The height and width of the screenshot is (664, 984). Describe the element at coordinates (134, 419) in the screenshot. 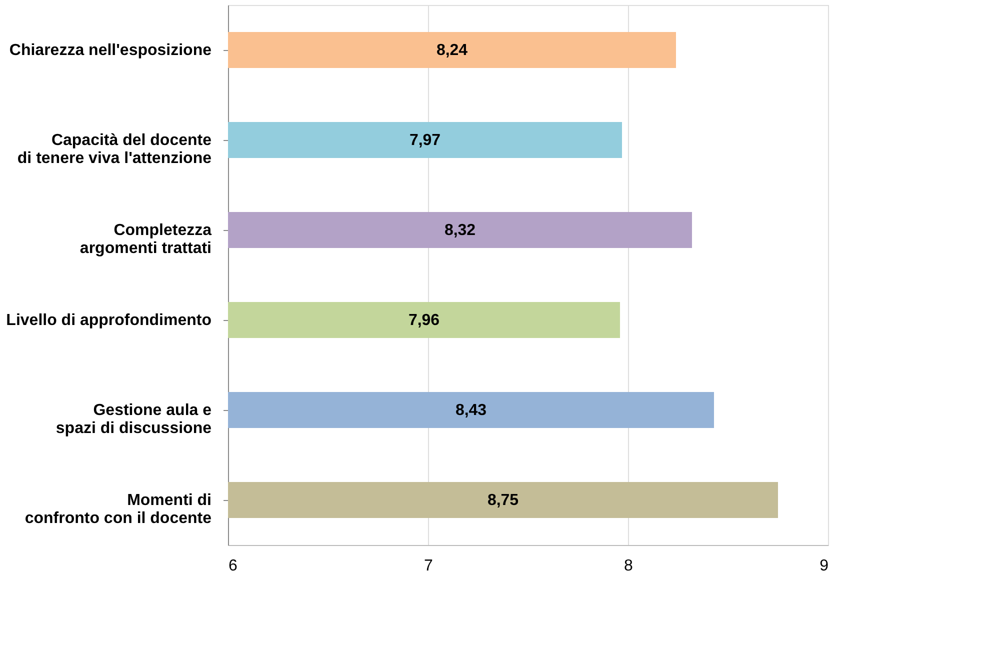

I see `y-tick-label: Gestione aula e spazi di discussione` at that location.